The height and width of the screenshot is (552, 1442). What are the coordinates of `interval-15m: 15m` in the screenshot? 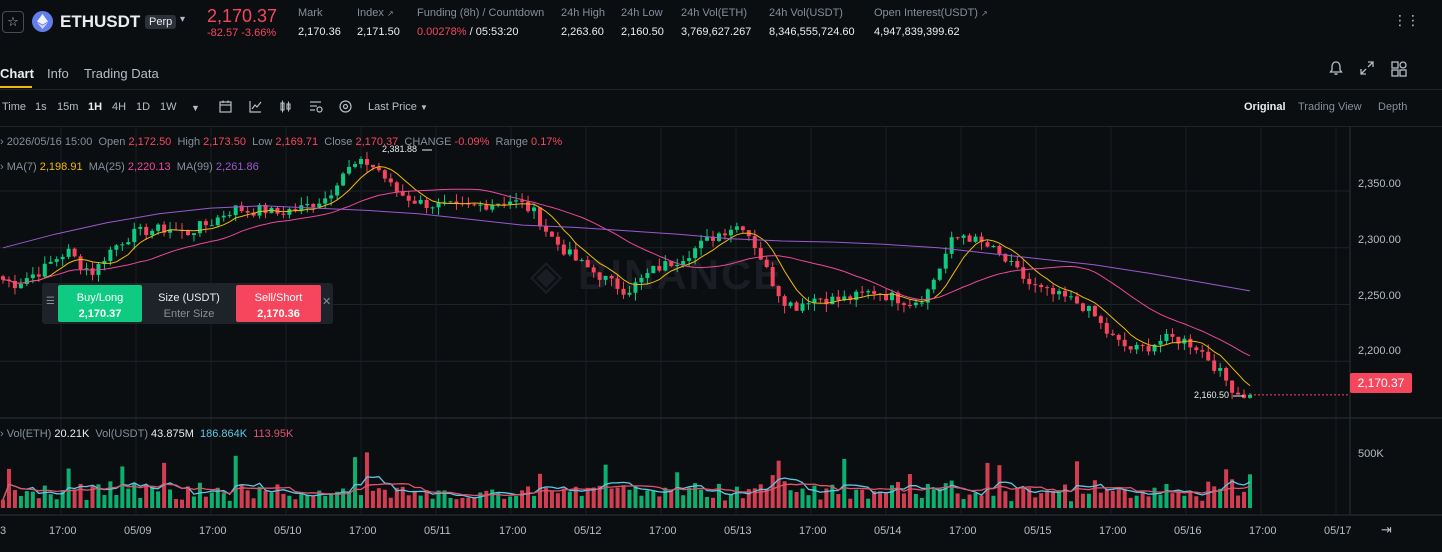 It's located at (68, 107).